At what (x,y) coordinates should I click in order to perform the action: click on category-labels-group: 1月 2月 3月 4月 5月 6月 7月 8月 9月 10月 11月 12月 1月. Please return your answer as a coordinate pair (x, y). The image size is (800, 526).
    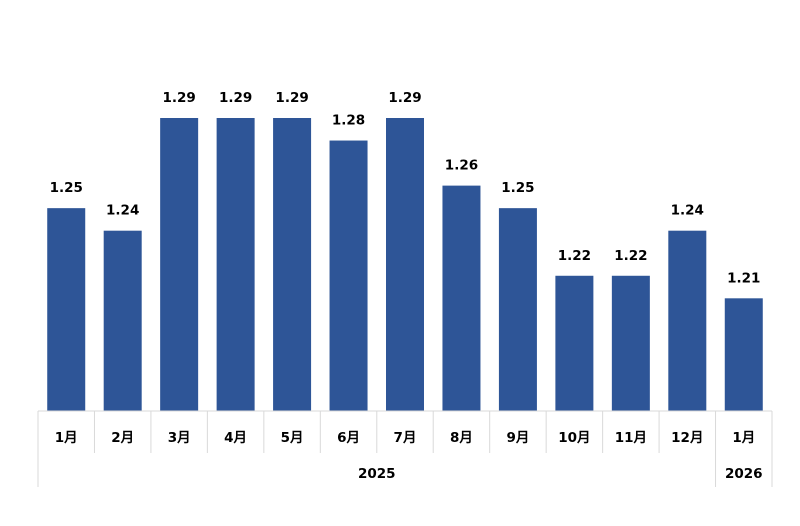
    Looking at the image, I should click on (405, 438).